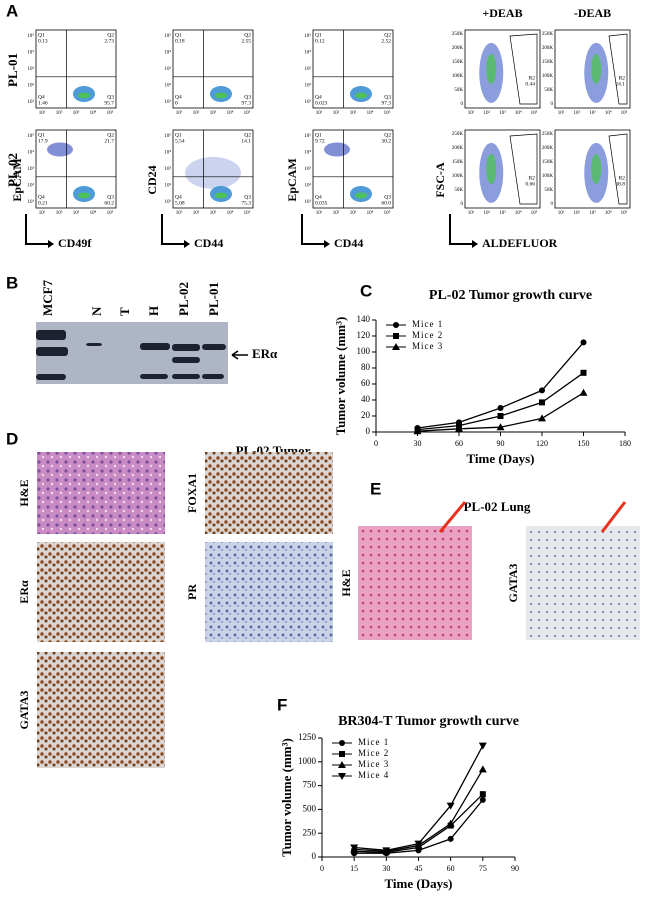 The width and height of the screenshot is (645, 900). Describe the element at coordinates (386, 41) in the screenshot. I see `quadrant-value: 2.52` at that location.